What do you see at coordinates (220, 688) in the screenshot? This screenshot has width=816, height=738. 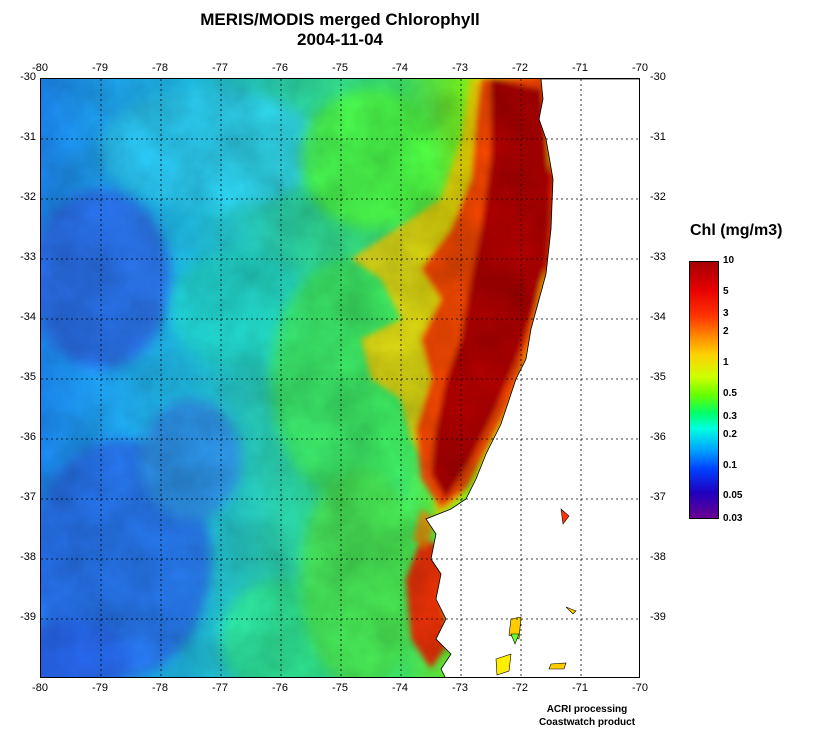 I see `lon-tick-label-bottom: -77` at bounding box center [220, 688].